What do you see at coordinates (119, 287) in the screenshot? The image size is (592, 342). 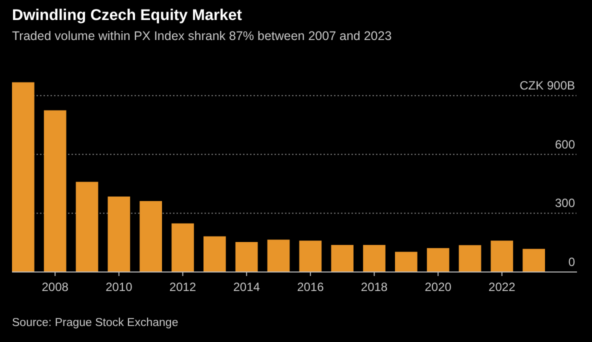 I see `x-tick-label: 2010` at bounding box center [119, 287].